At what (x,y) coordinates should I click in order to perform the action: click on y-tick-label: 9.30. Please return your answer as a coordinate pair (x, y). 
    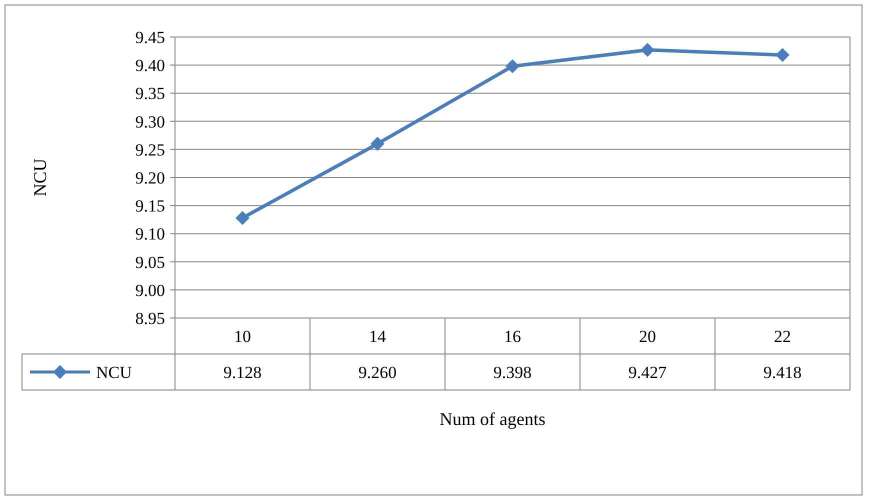
    Looking at the image, I should click on (150, 122).